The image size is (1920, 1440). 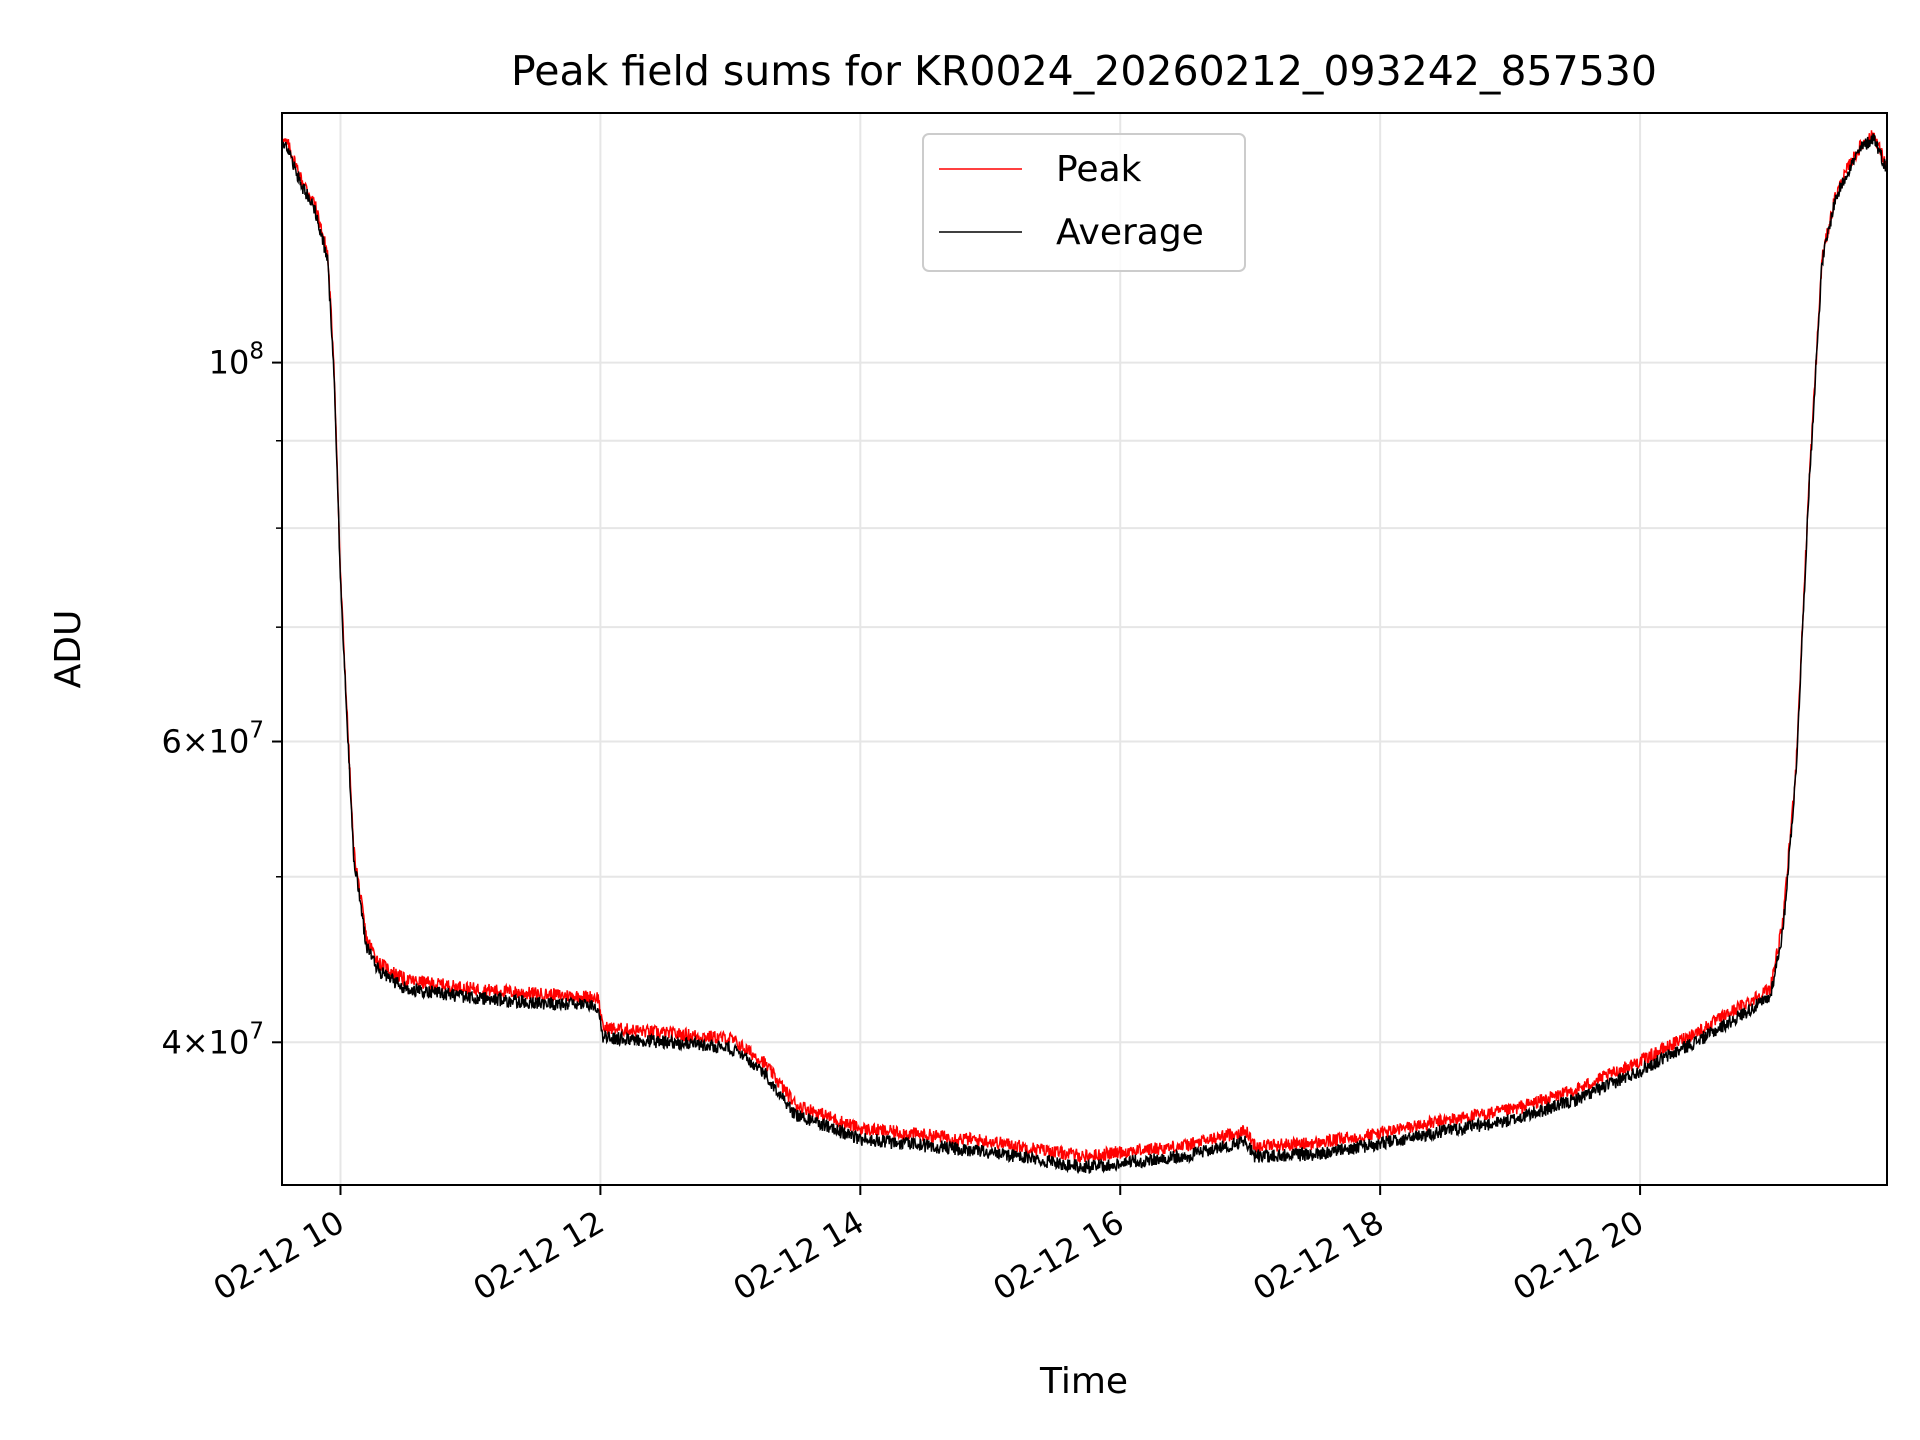 What do you see at coordinates (1083, 1381) in the screenshot?
I see `x-axis-label: Time` at bounding box center [1083, 1381].